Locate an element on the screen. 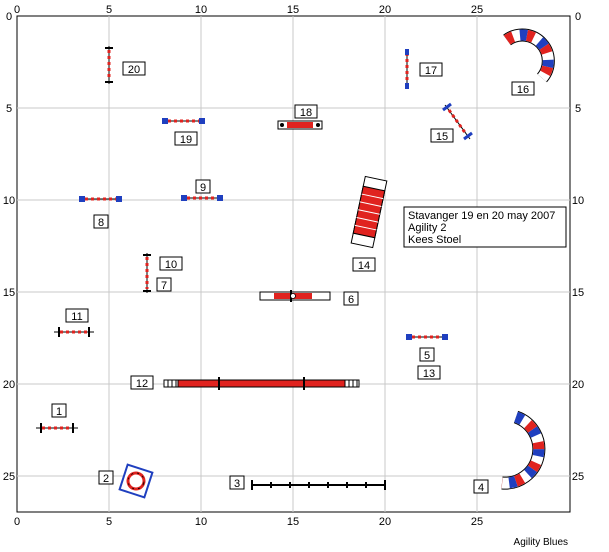 Image resolution: width=609 pixels, height=552 pixels. y-tick-right-25: 25 is located at coordinates (578, 477).